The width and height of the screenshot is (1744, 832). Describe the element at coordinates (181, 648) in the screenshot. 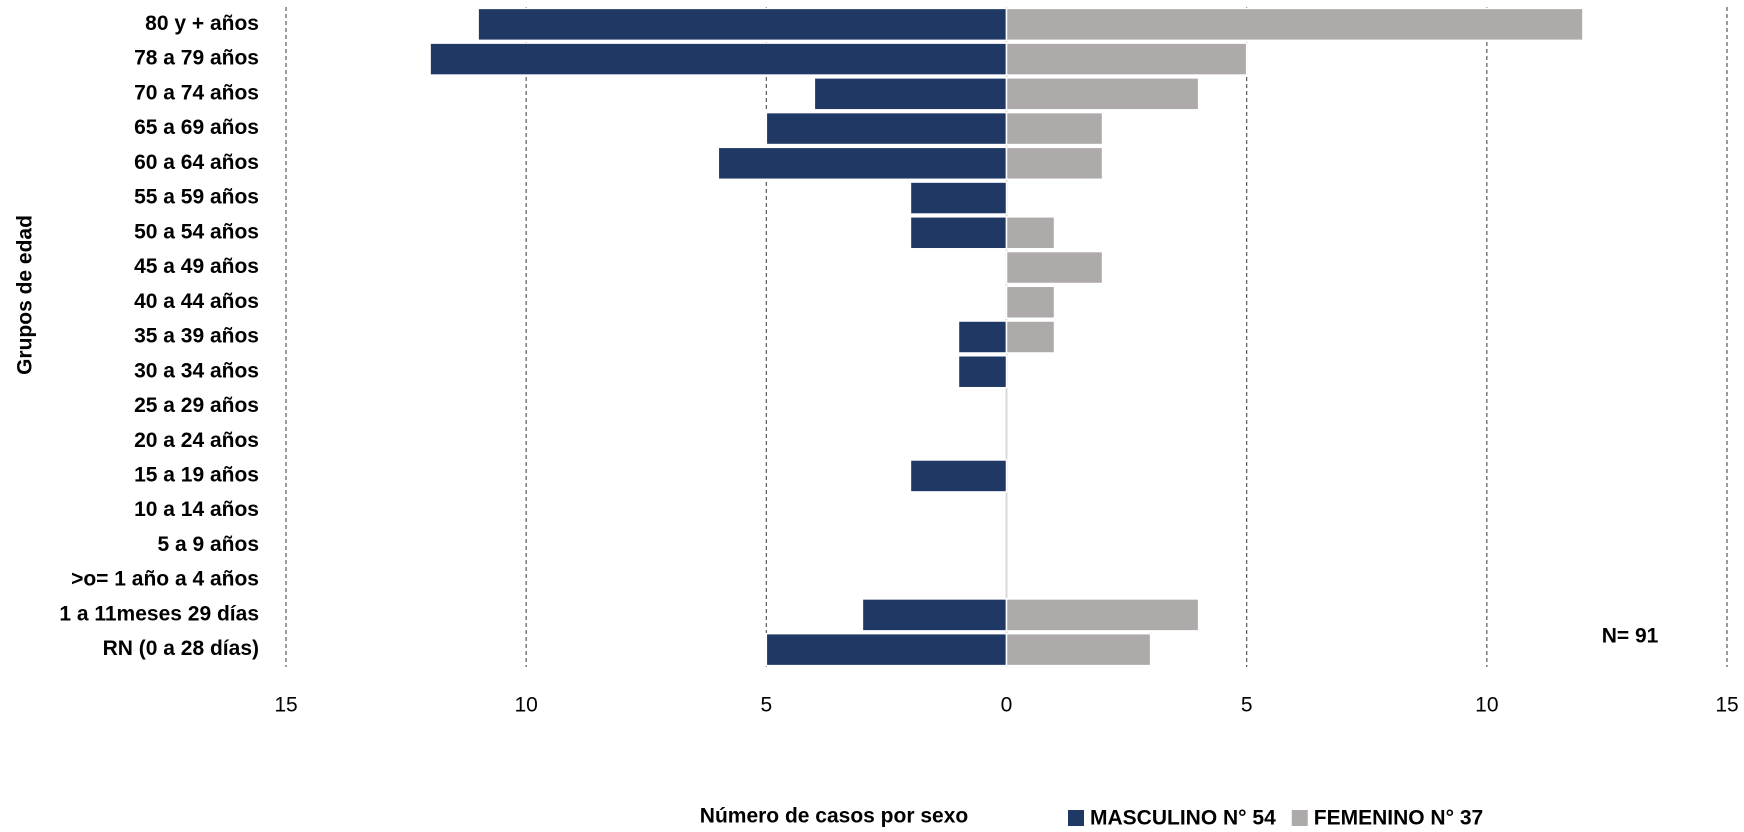

I see `y-tick-label: RN (0 a 28 días)` at that location.